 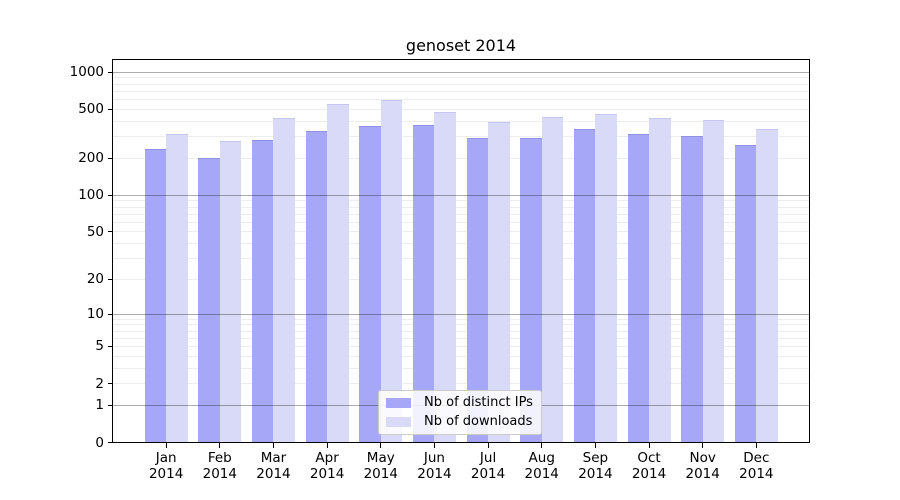 What do you see at coordinates (86, 72) in the screenshot?
I see `y-tick-label-1000: 1000` at bounding box center [86, 72].